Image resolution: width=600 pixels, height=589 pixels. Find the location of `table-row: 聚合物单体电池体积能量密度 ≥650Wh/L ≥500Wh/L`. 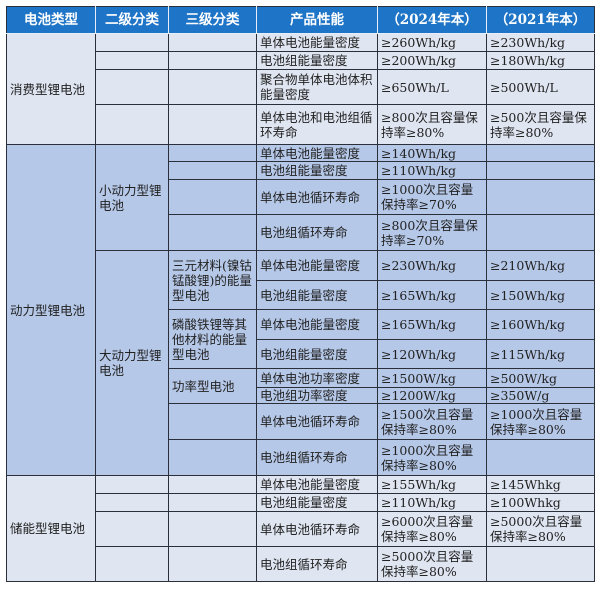

table-row: 聚合物单体电池体积能量密度 ≥650Wh/L ≥500Wh/L is located at coordinates (301, 87).